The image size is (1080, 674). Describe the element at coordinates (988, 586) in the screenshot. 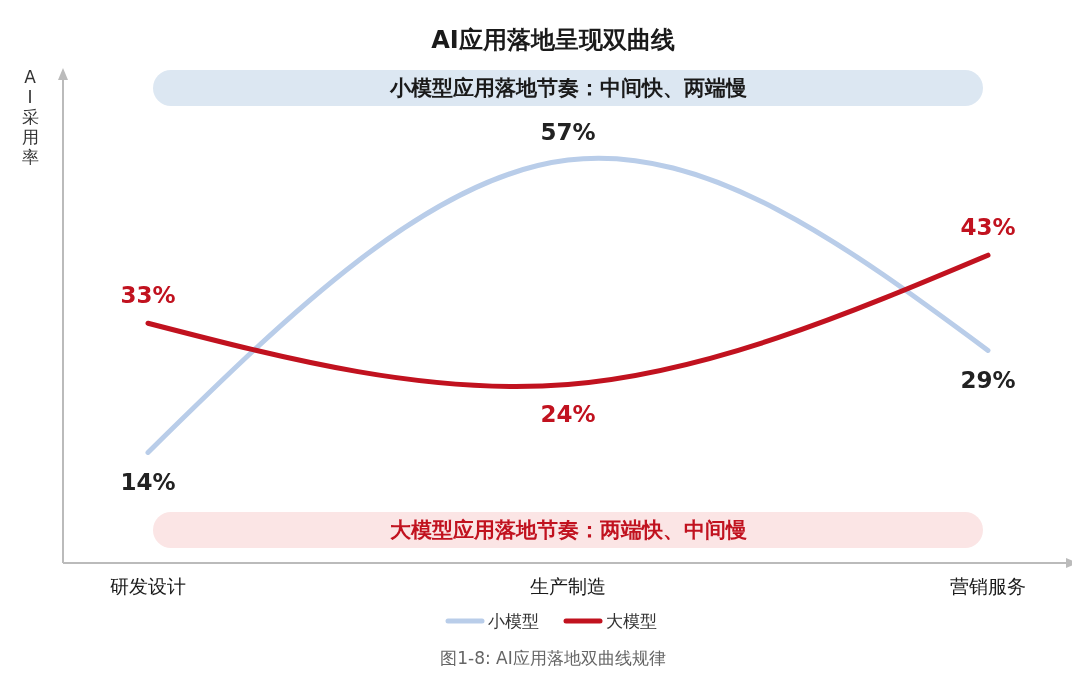

I see `x-tick-label: 营销服务` at that location.